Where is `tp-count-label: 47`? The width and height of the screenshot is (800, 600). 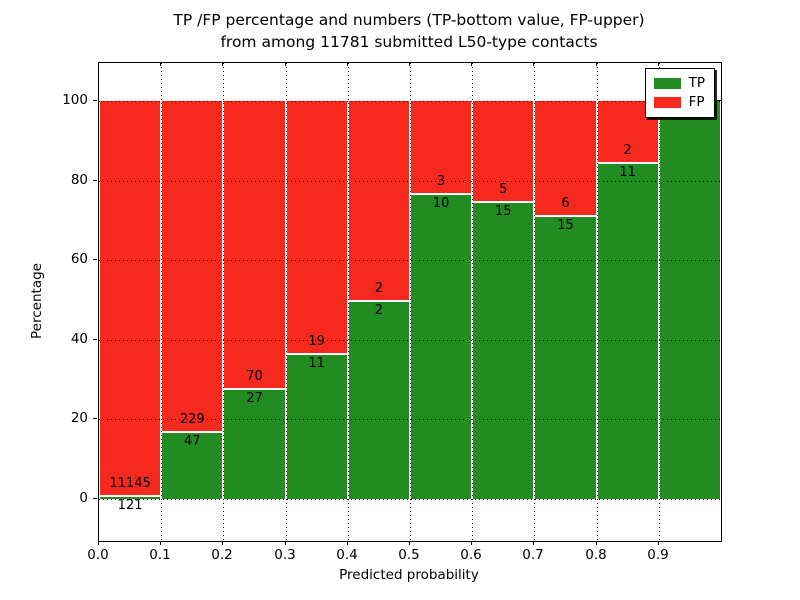
tp-count-label: 47 is located at coordinates (192, 442).